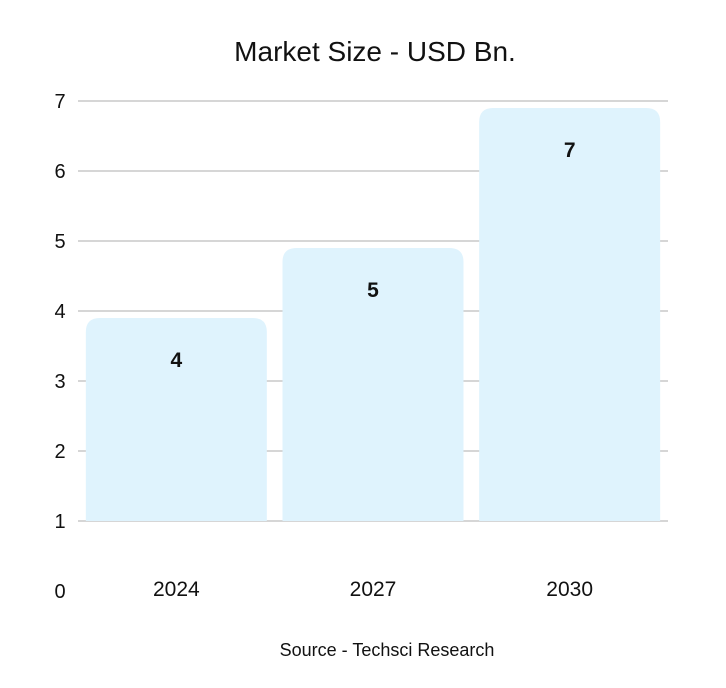 The image size is (726, 688). I want to click on x-tick-label: 2027, so click(373, 589).